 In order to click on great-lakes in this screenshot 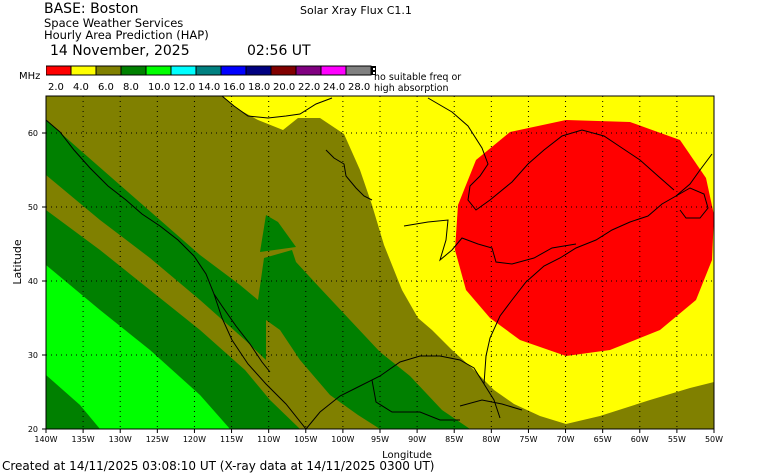, I will do `click(490, 242)`.